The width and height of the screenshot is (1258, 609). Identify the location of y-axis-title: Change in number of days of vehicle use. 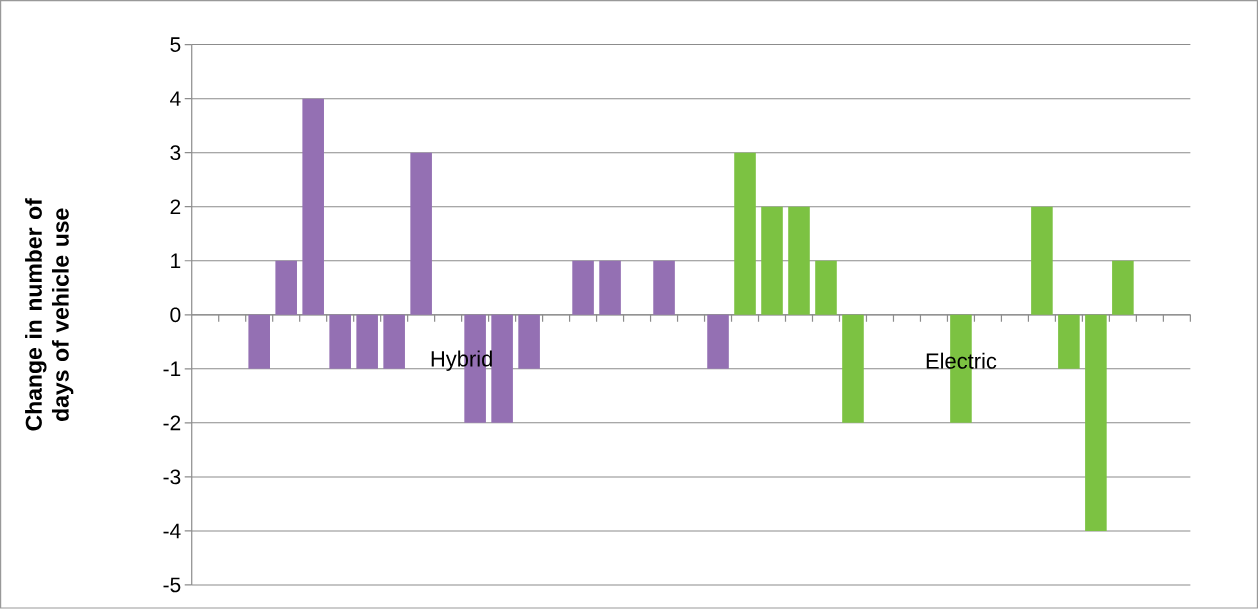
(49, 314).